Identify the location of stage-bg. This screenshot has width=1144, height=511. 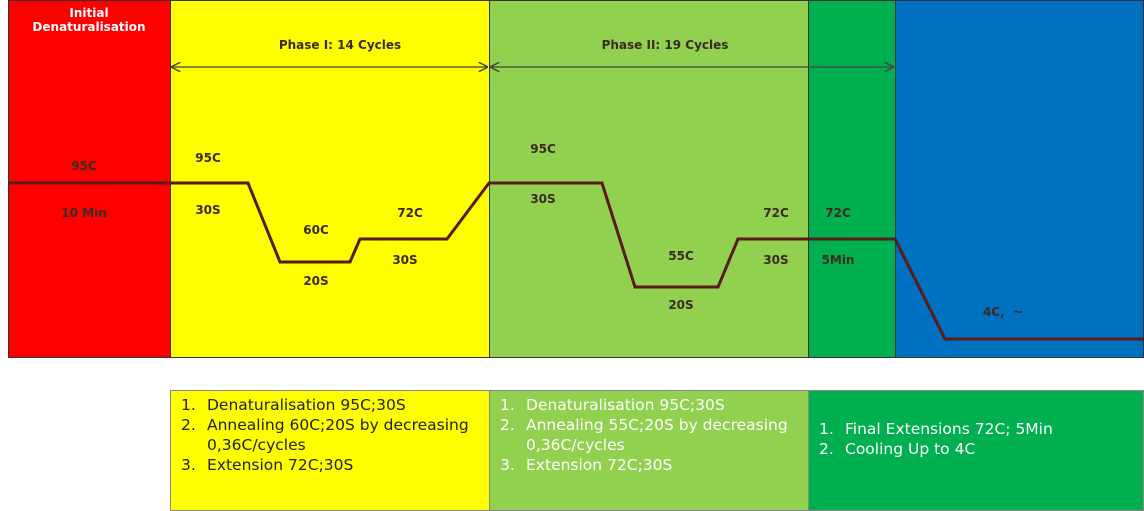
(89, 179).